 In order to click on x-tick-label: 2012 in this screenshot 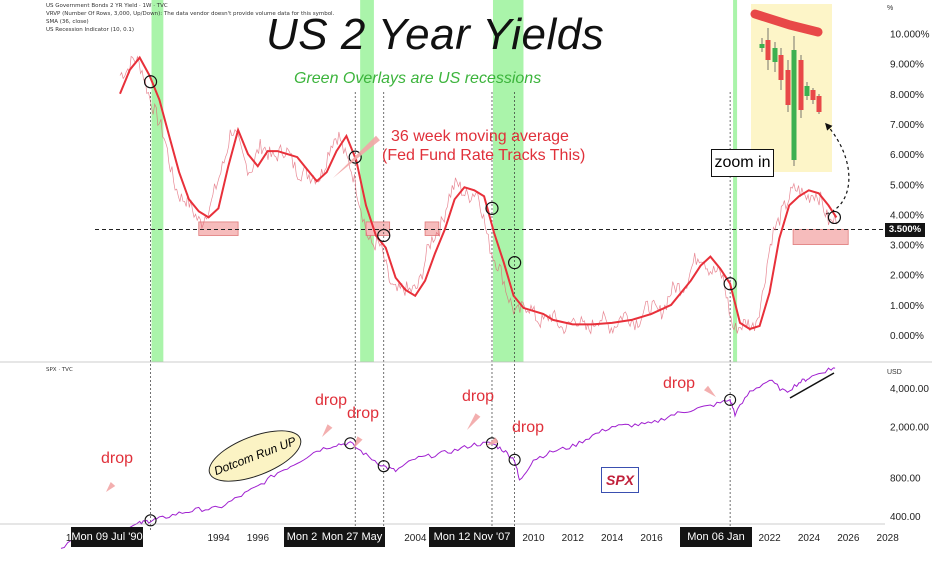, I will do `click(573, 538)`.